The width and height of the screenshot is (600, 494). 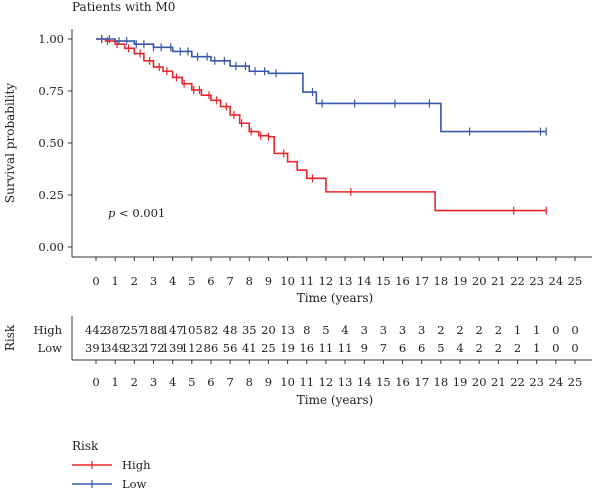 I want to click on x-tick-label: 9, so click(x=268, y=281).